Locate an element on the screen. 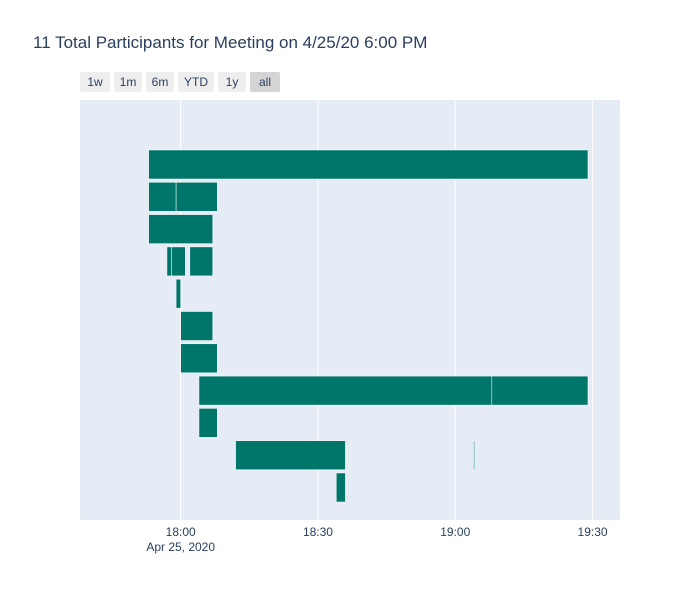 The image size is (700, 600). x-tick-label-1: 18:30 is located at coordinates (318, 532).